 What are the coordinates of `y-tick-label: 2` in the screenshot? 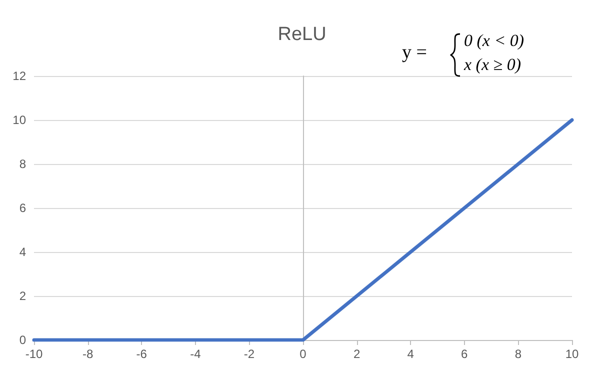 It's located at (22, 296).